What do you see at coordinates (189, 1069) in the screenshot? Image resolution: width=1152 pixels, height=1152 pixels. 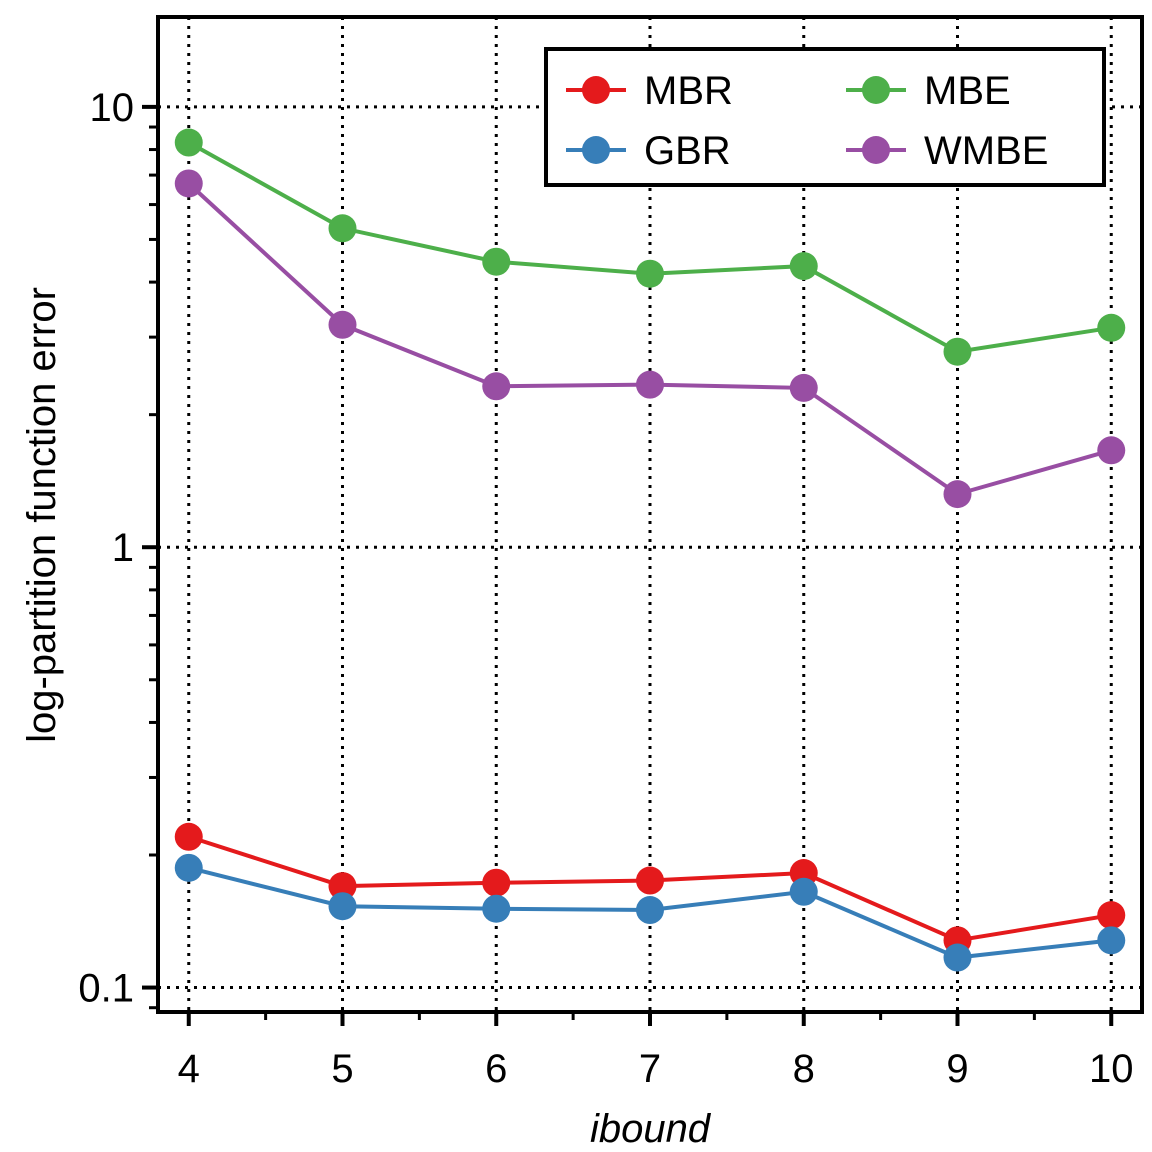 I see `x-tick-label: 4` at bounding box center [189, 1069].